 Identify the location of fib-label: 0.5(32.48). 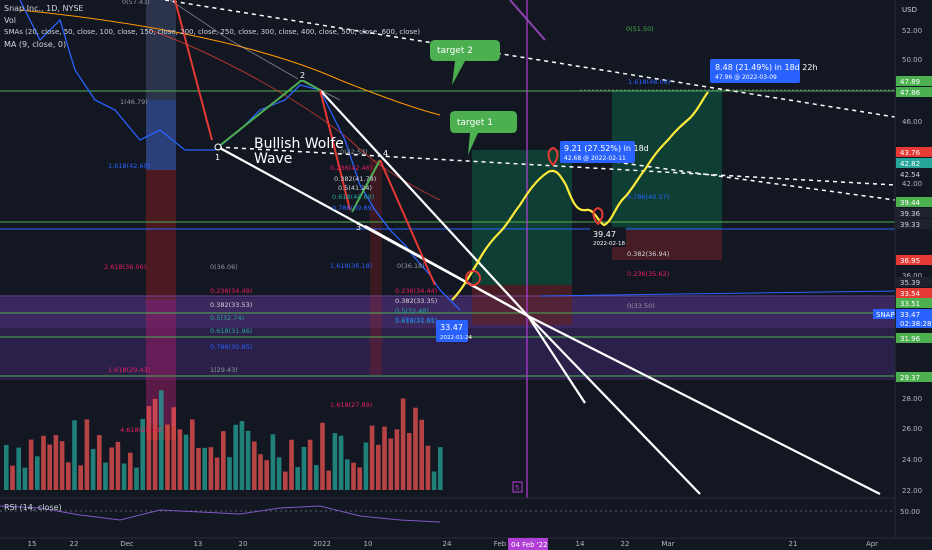
(412, 311).